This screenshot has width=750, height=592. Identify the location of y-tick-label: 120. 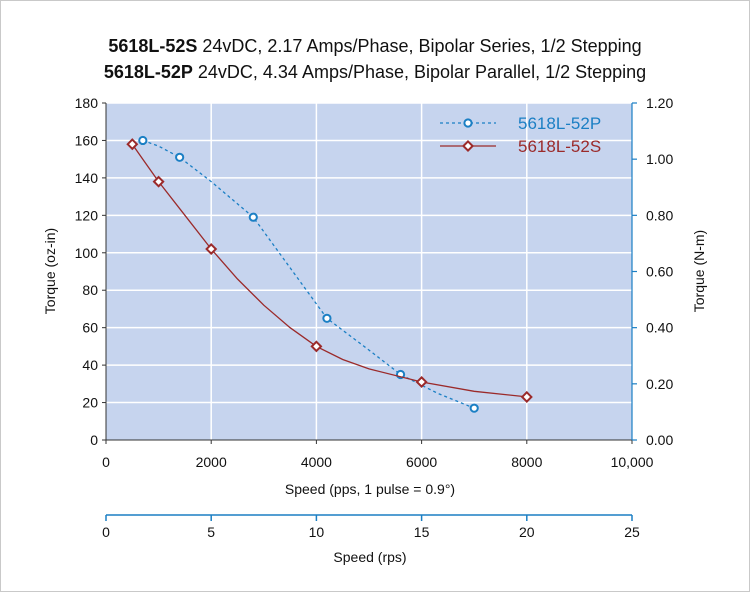
(87, 215).